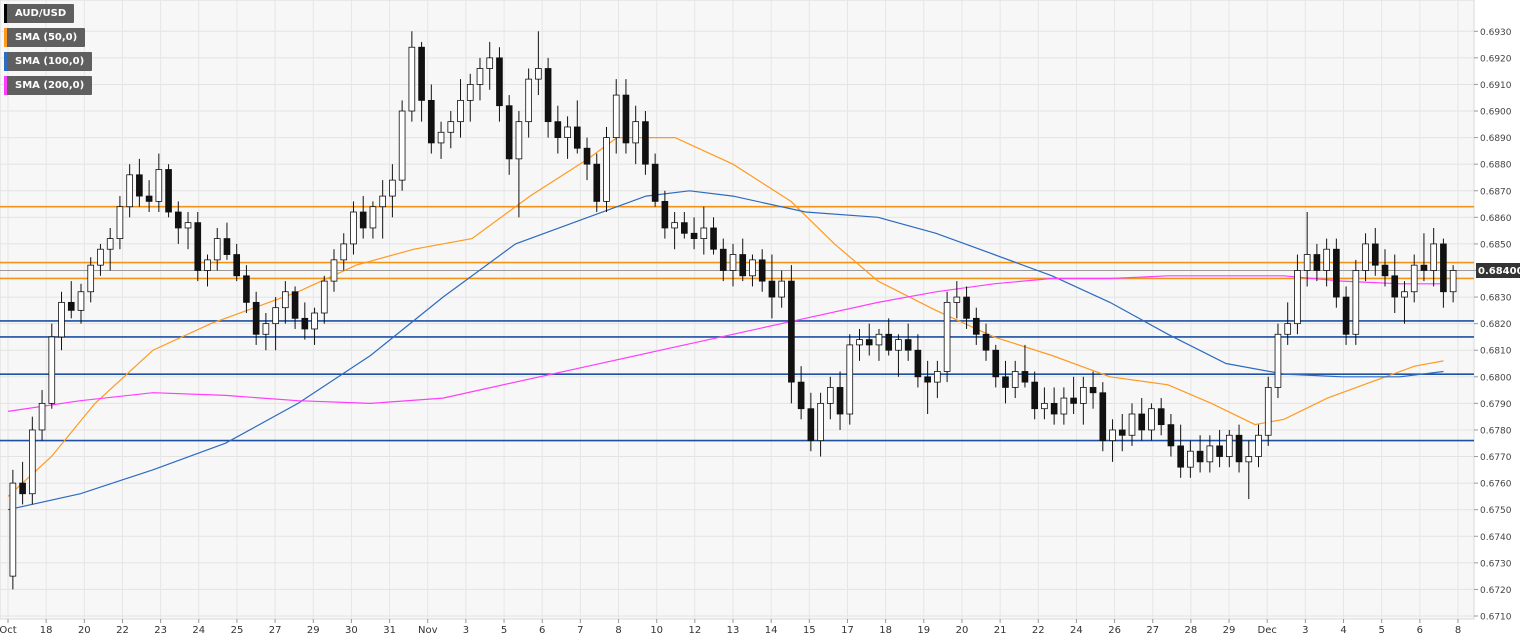 This screenshot has height=641, width=1536. I want to click on x-tick-label: 5, so click(1381, 630).